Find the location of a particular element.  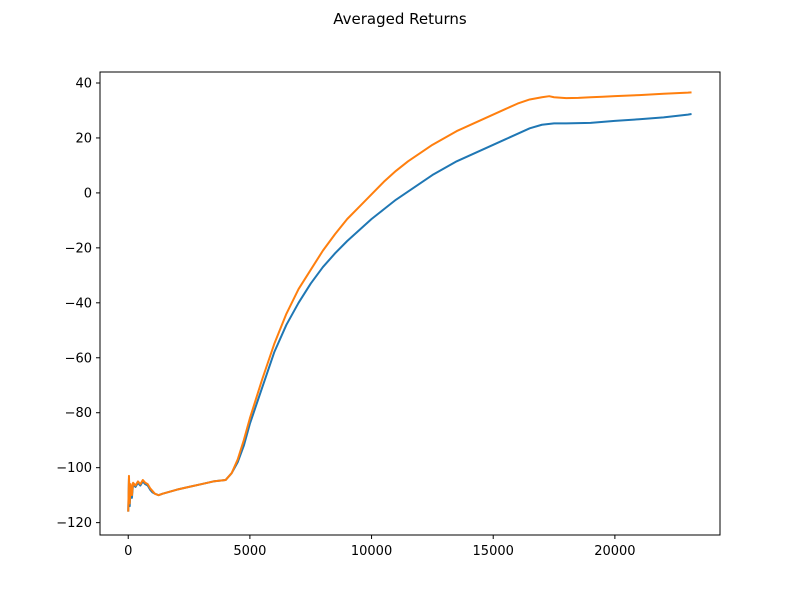

x-axis-ticks: 0 5000 10000 15000 20000 is located at coordinates (380, 547).